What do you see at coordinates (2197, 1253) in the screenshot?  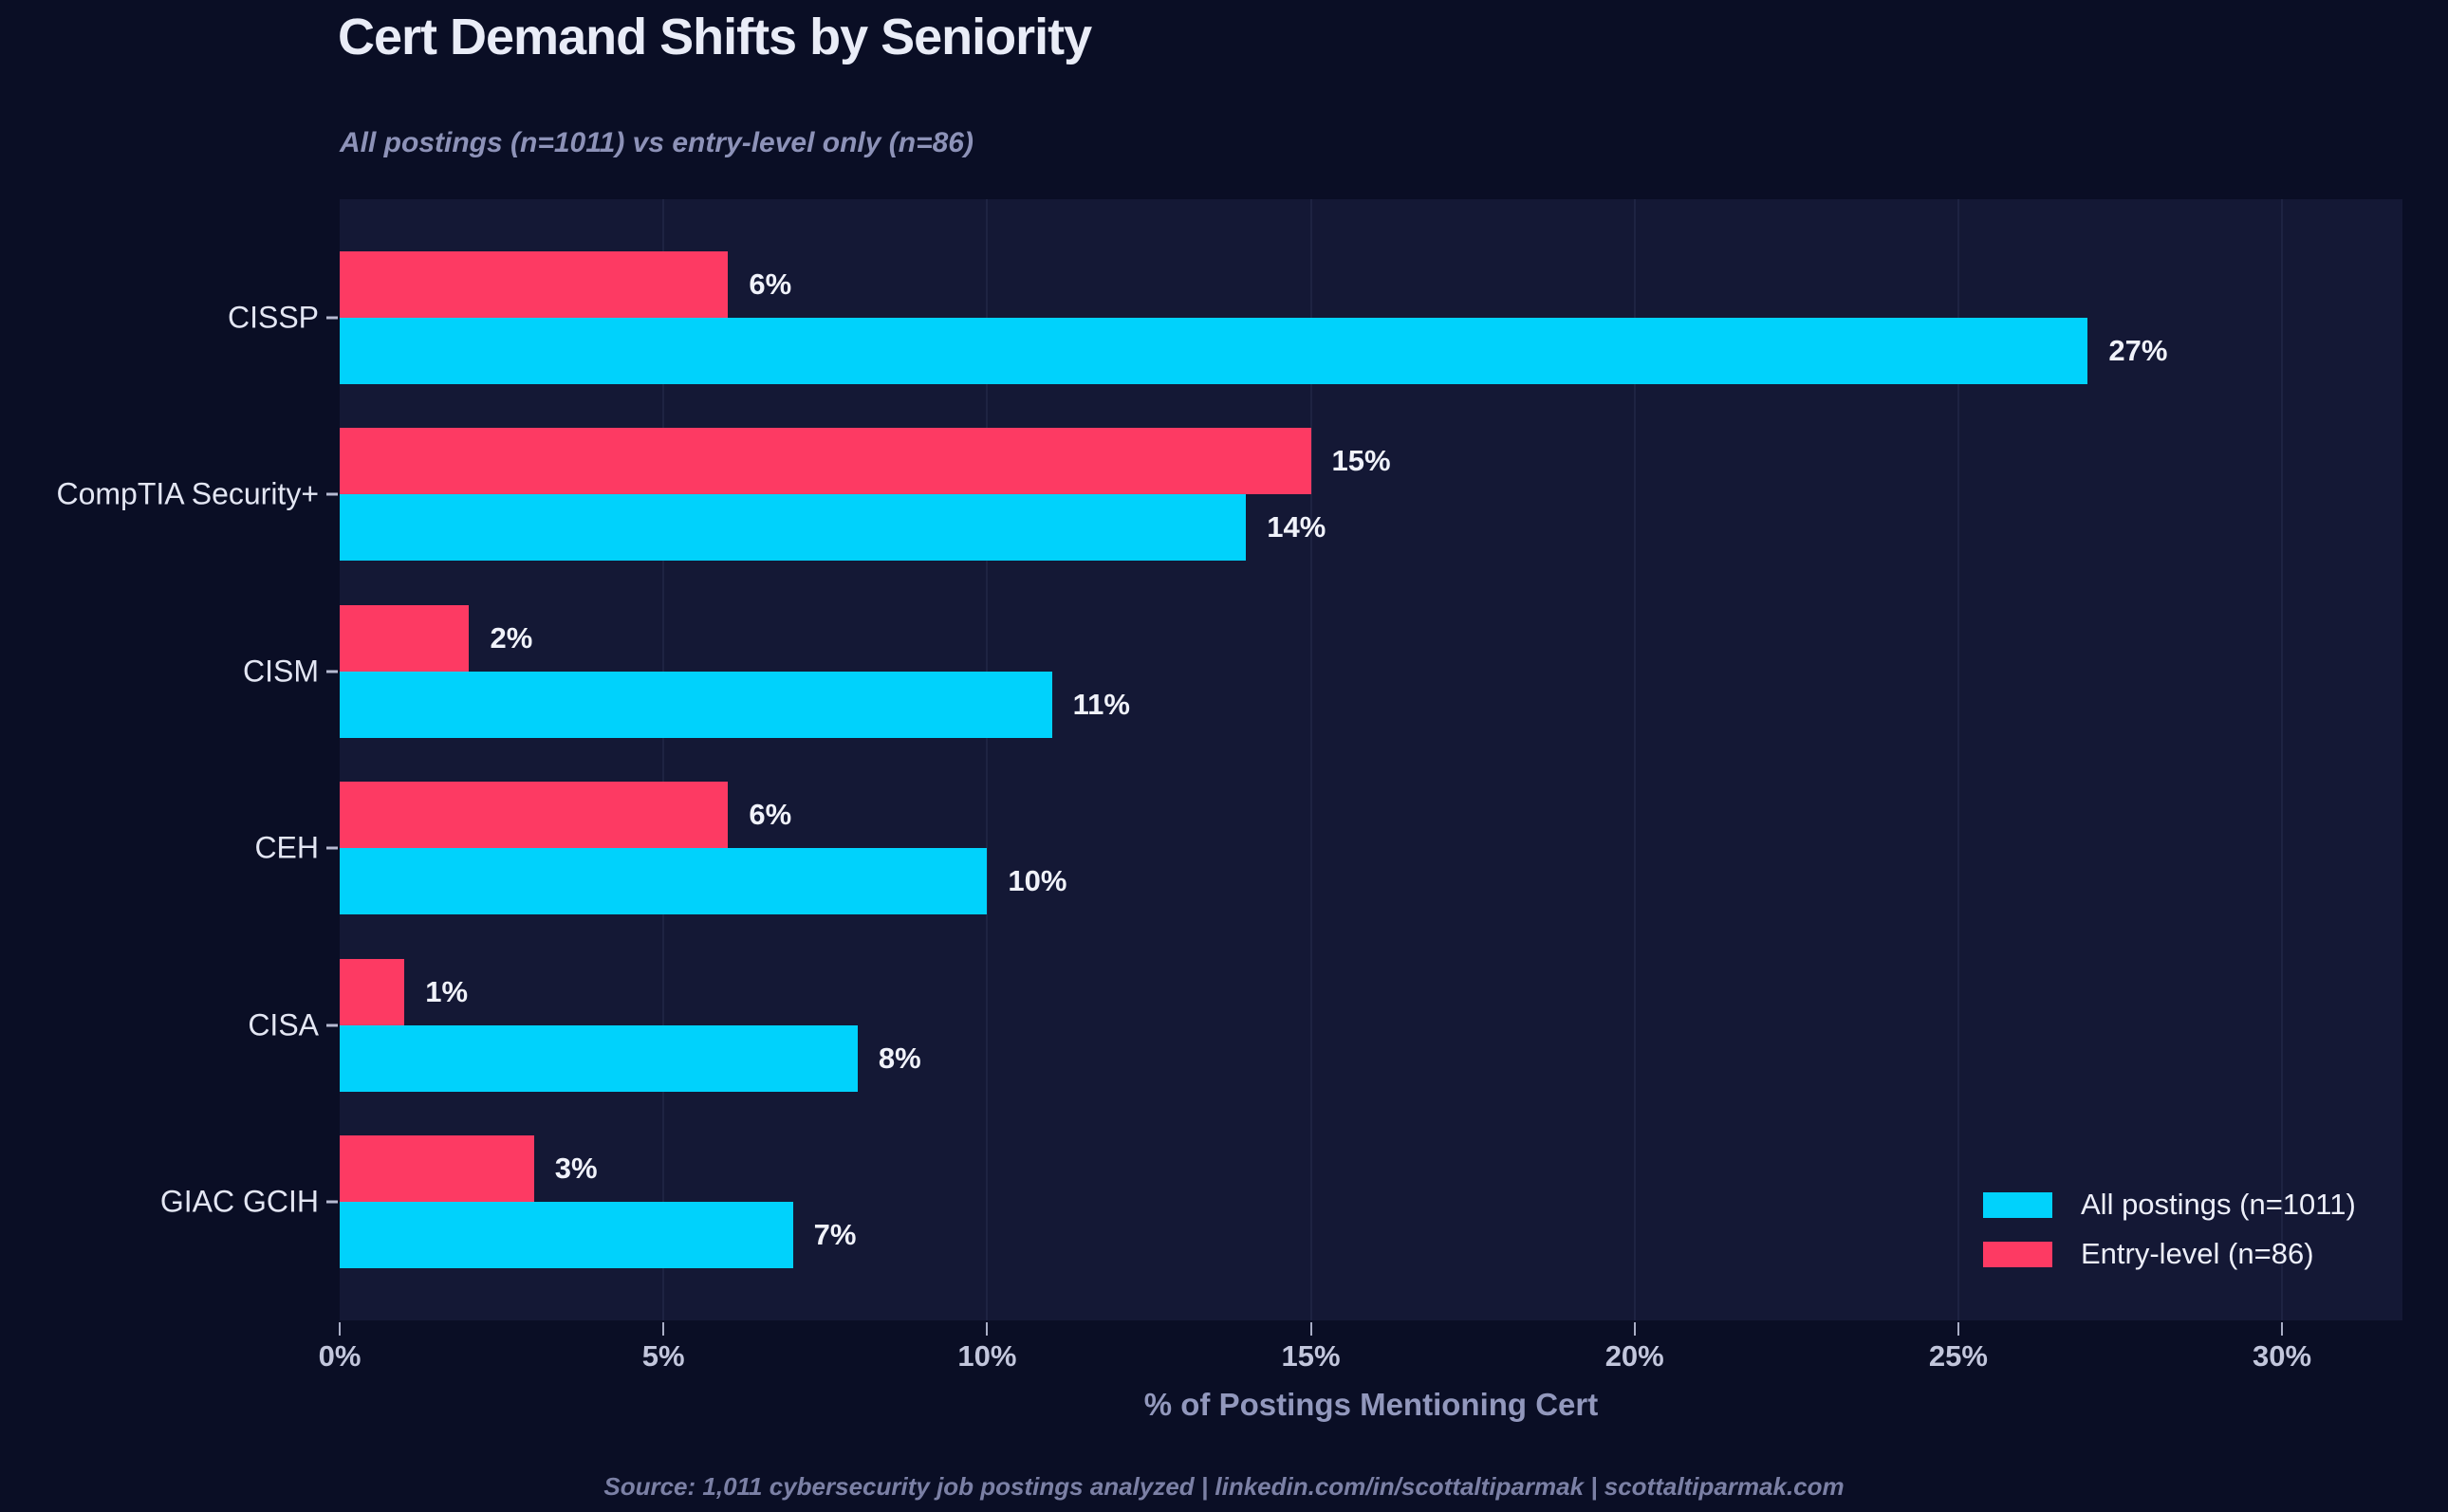 I see `legend-label-entry-level: Entry-level (n=86)` at bounding box center [2197, 1253].